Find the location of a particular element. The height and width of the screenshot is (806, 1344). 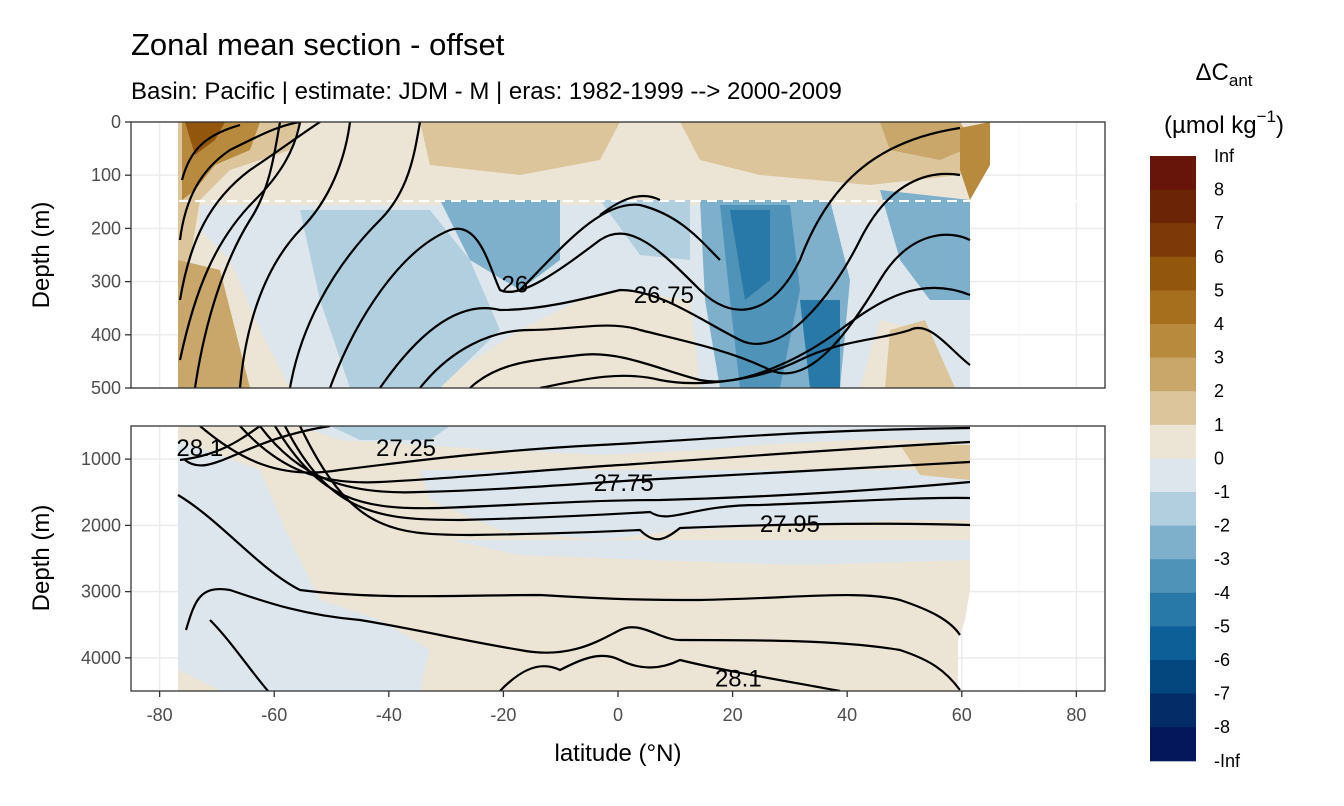

y-tick-label-upper: 300 is located at coordinates (106, 282).